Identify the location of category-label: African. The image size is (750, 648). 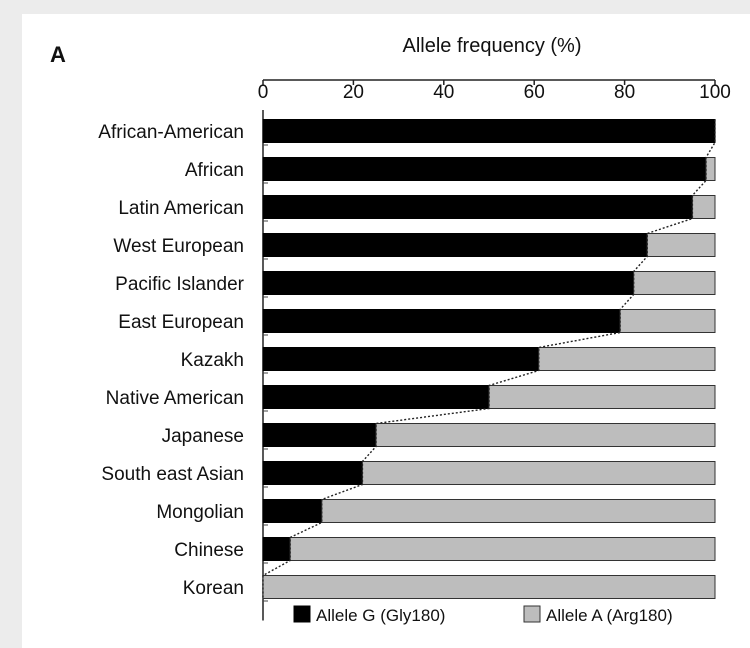
(214, 170).